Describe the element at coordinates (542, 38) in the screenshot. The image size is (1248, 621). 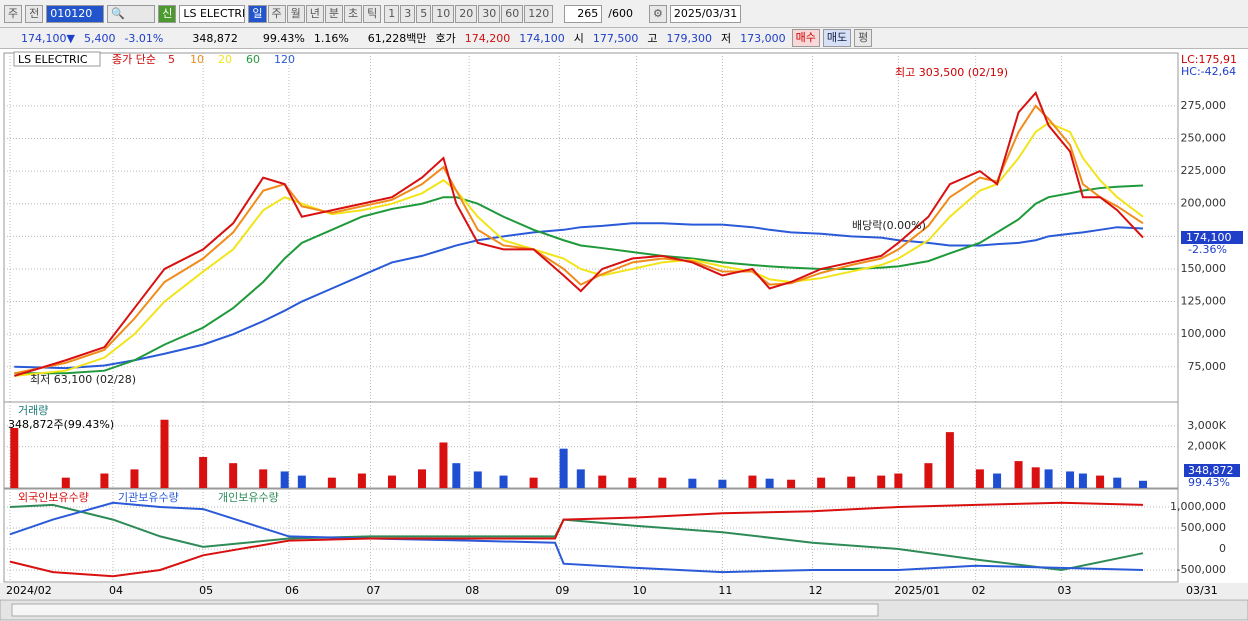
I see `bid: 174,100` at that location.